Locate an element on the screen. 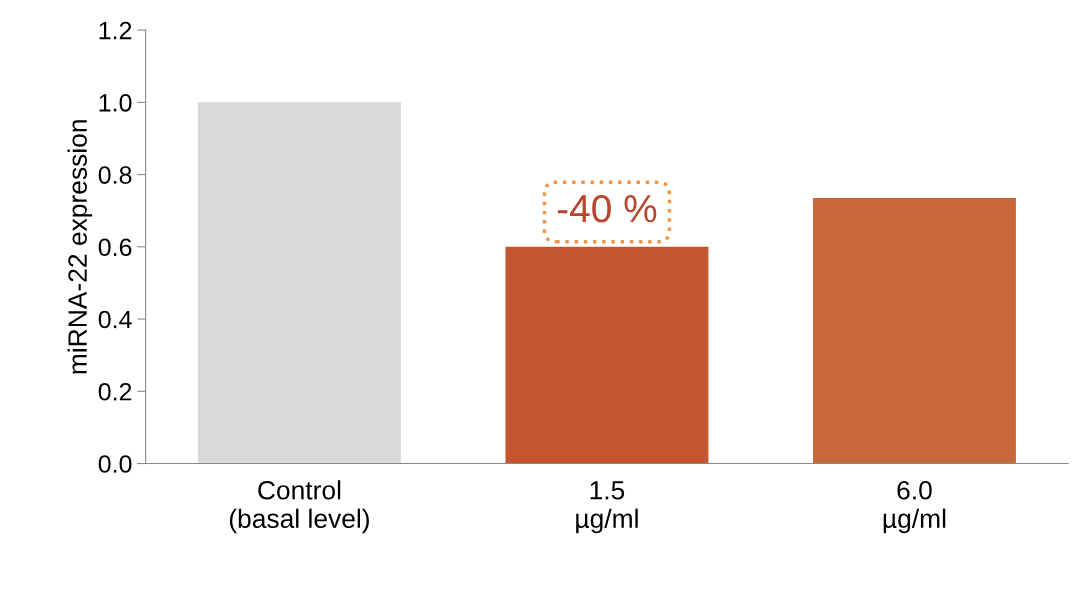 This screenshot has height=602, width=1079. y-tick-label: 0.6 is located at coordinates (115, 247).